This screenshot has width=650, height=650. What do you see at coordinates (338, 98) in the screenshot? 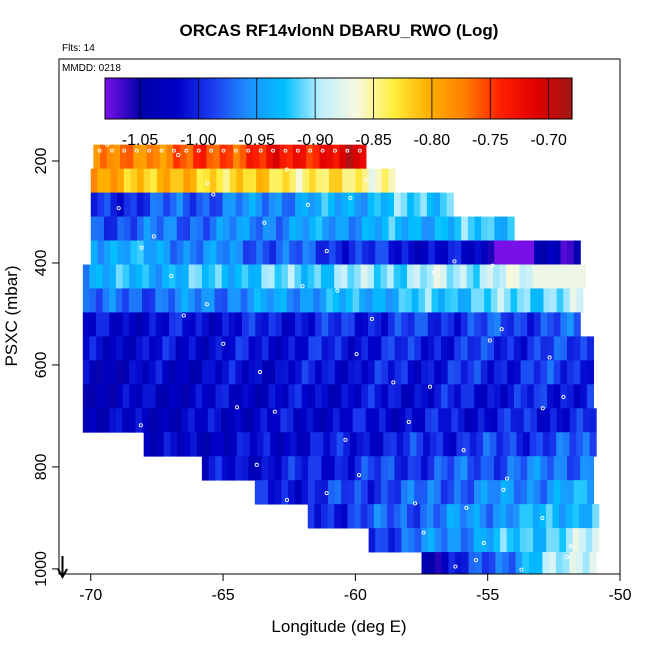
I see `colorbar` at bounding box center [338, 98].